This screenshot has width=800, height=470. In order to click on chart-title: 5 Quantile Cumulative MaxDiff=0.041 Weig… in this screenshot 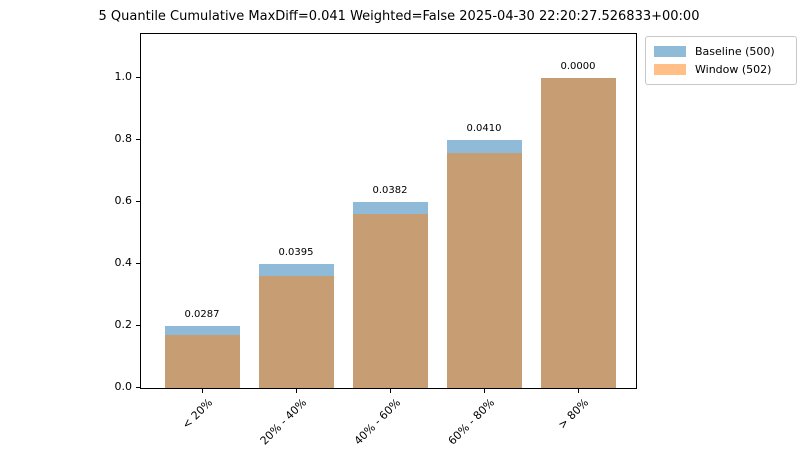, I will do `click(399, 16)`.